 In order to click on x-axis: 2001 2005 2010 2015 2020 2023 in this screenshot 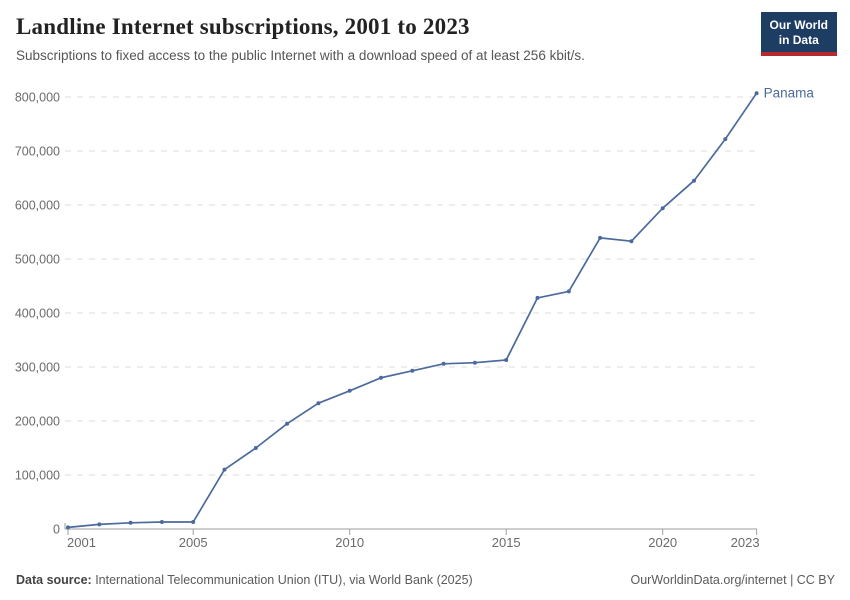, I will do `click(412, 536)`.